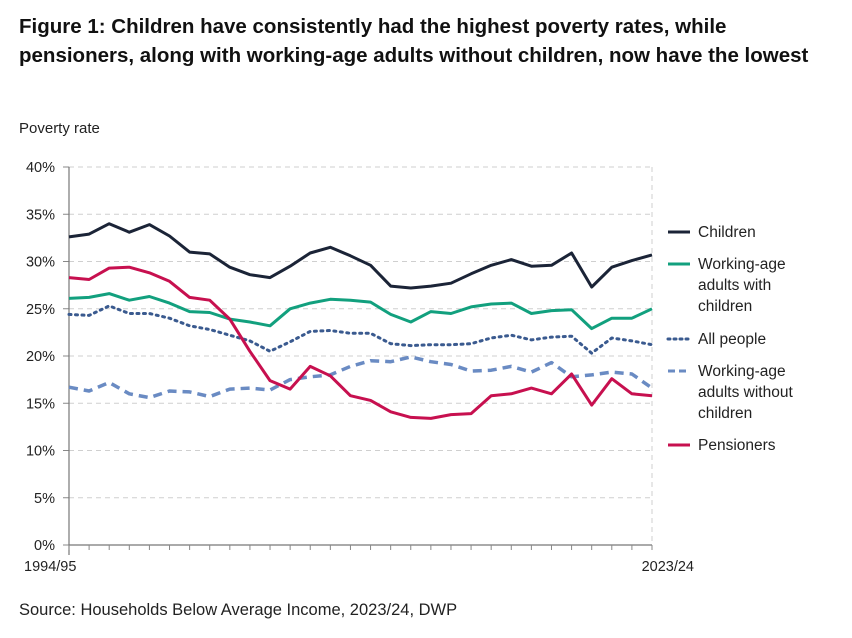 The width and height of the screenshot is (852, 638). What do you see at coordinates (40, 263) in the screenshot?
I see `y-tick-label: 30%` at bounding box center [40, 263].